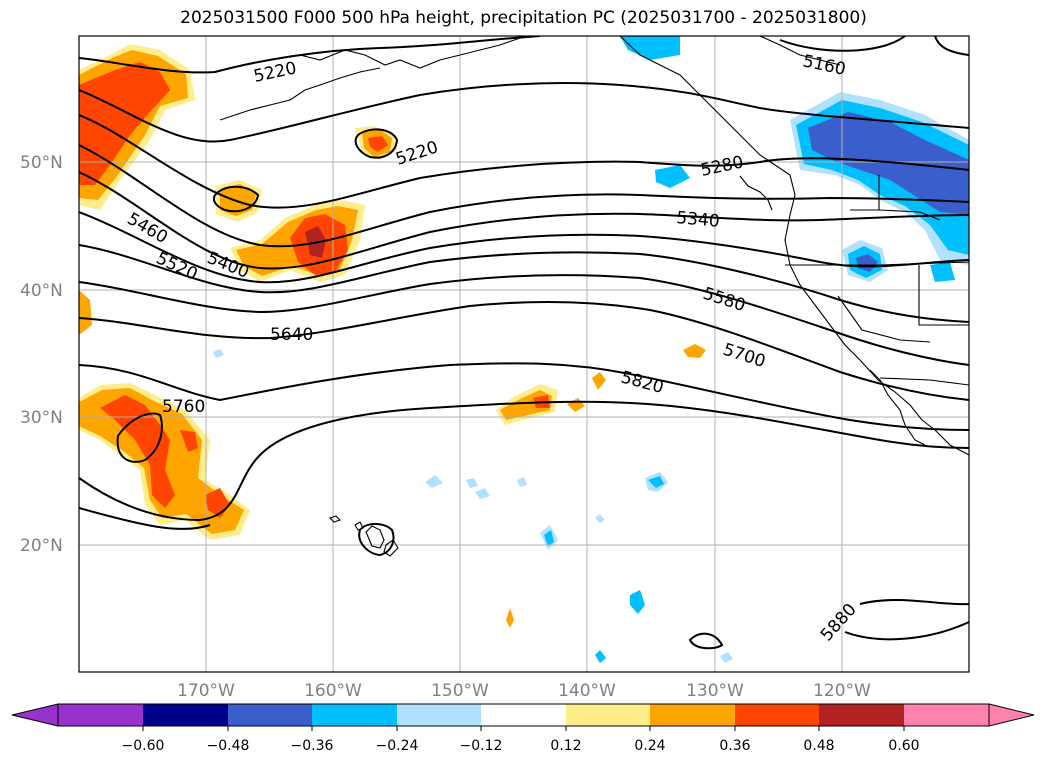 The image size is (1047, 765). I want to click on colorbar-tick-label: −0.36, so click(312, 746).